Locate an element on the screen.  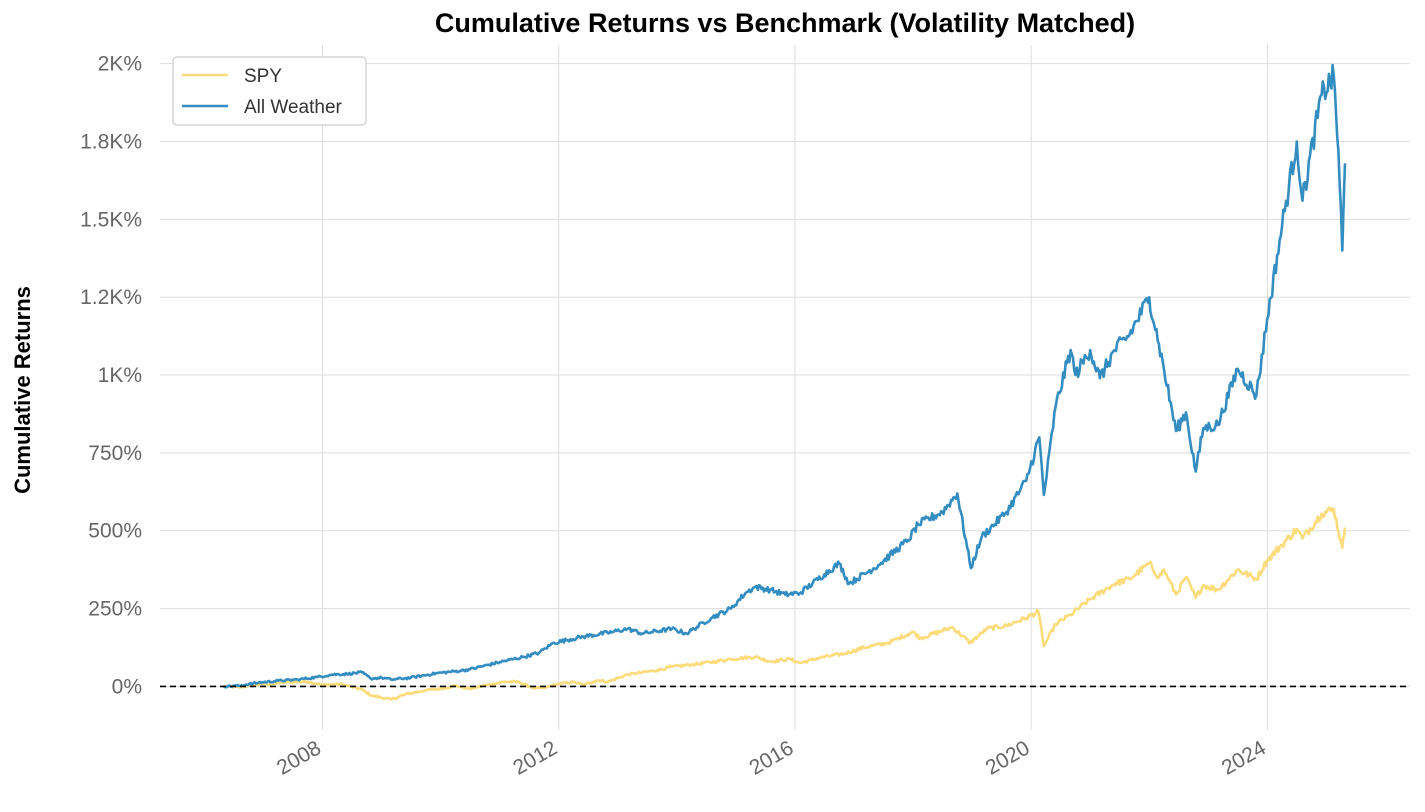
y-tick-label: 1.2K% is located at coordinates (111, 297).